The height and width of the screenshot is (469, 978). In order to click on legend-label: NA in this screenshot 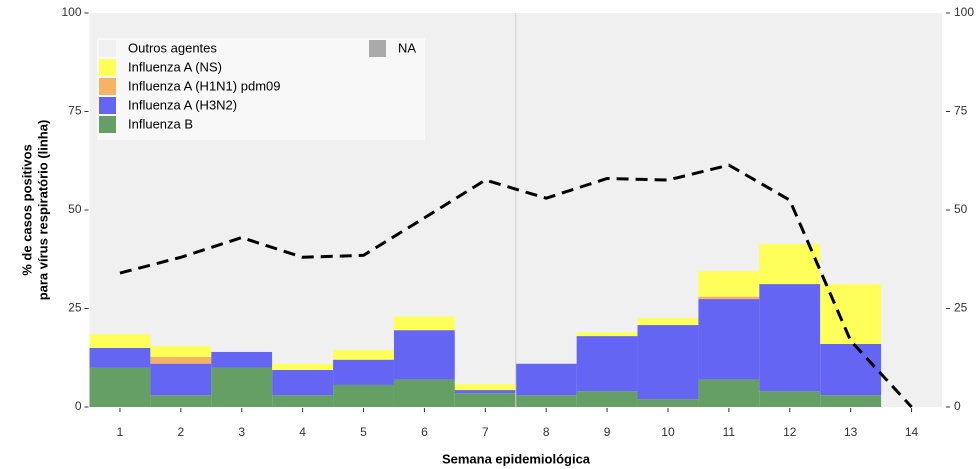, I will do `click(407, 47)`.